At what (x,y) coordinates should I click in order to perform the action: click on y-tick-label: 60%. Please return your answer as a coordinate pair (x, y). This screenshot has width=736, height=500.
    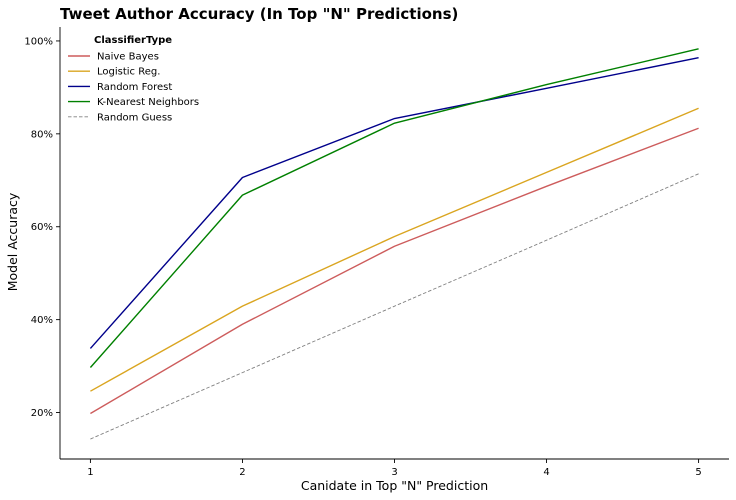
    Looking at the image, I should click on (42, 227).